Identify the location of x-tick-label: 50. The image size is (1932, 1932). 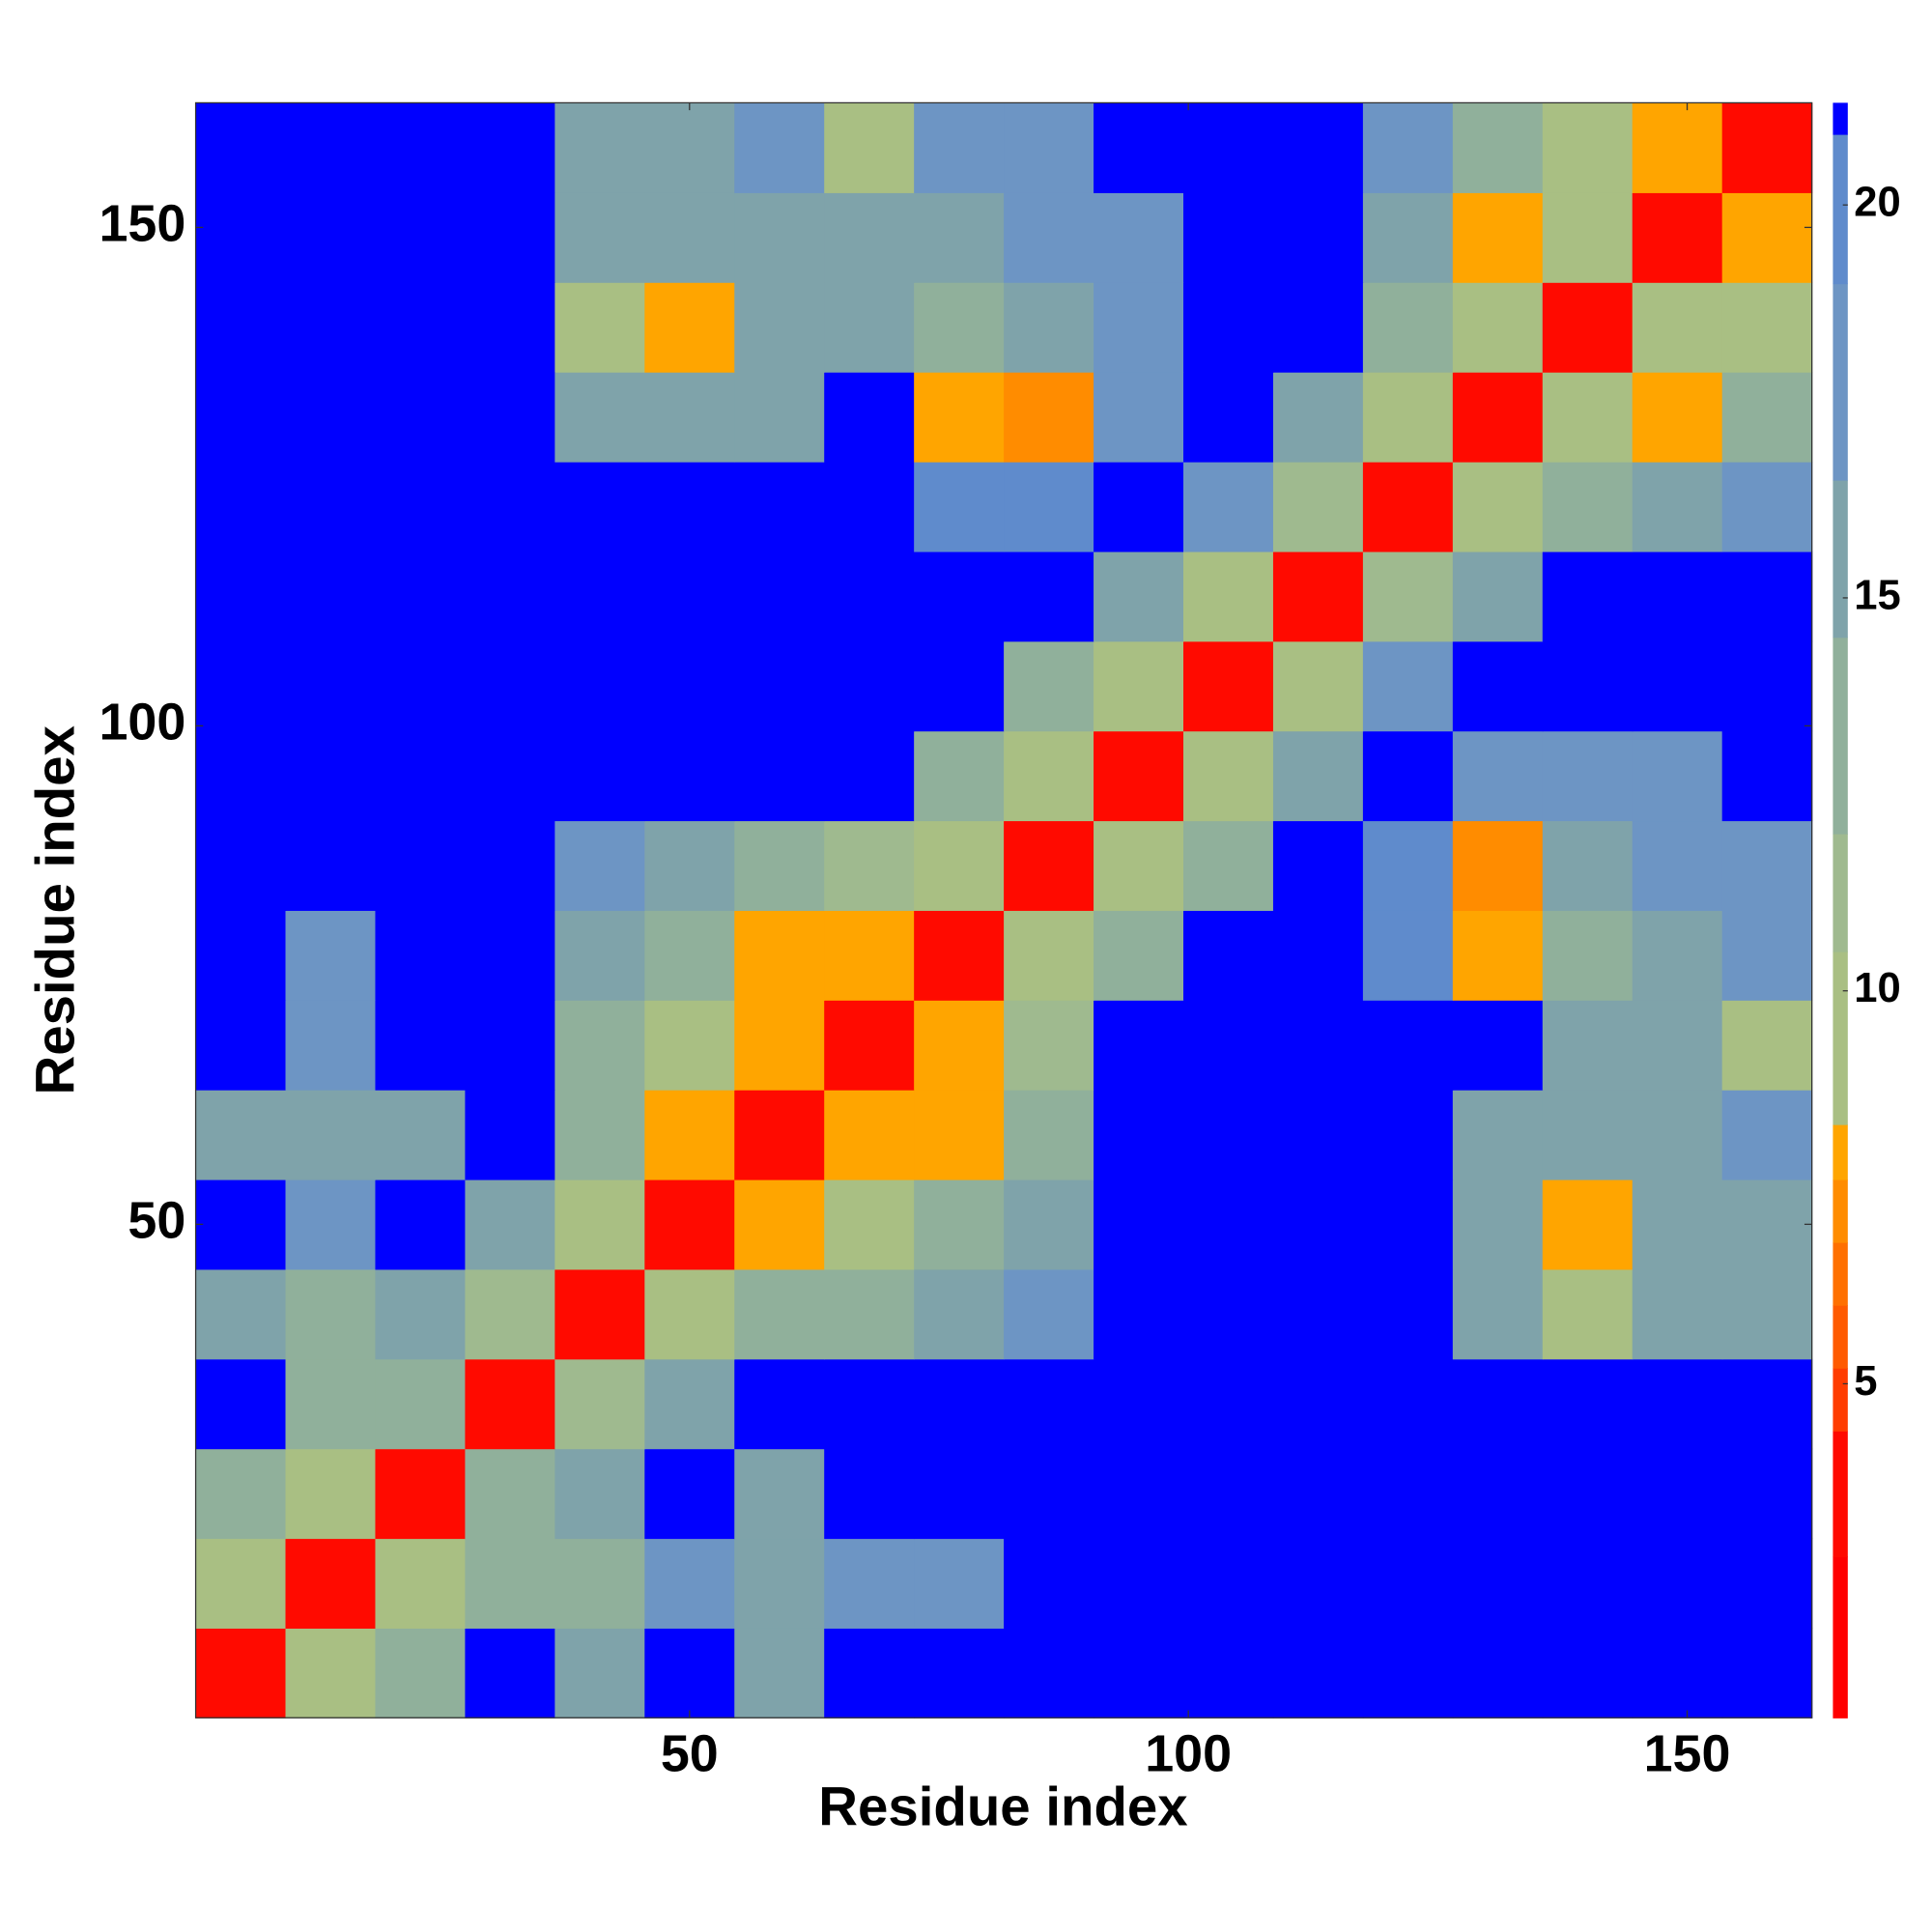
(690, 1753).